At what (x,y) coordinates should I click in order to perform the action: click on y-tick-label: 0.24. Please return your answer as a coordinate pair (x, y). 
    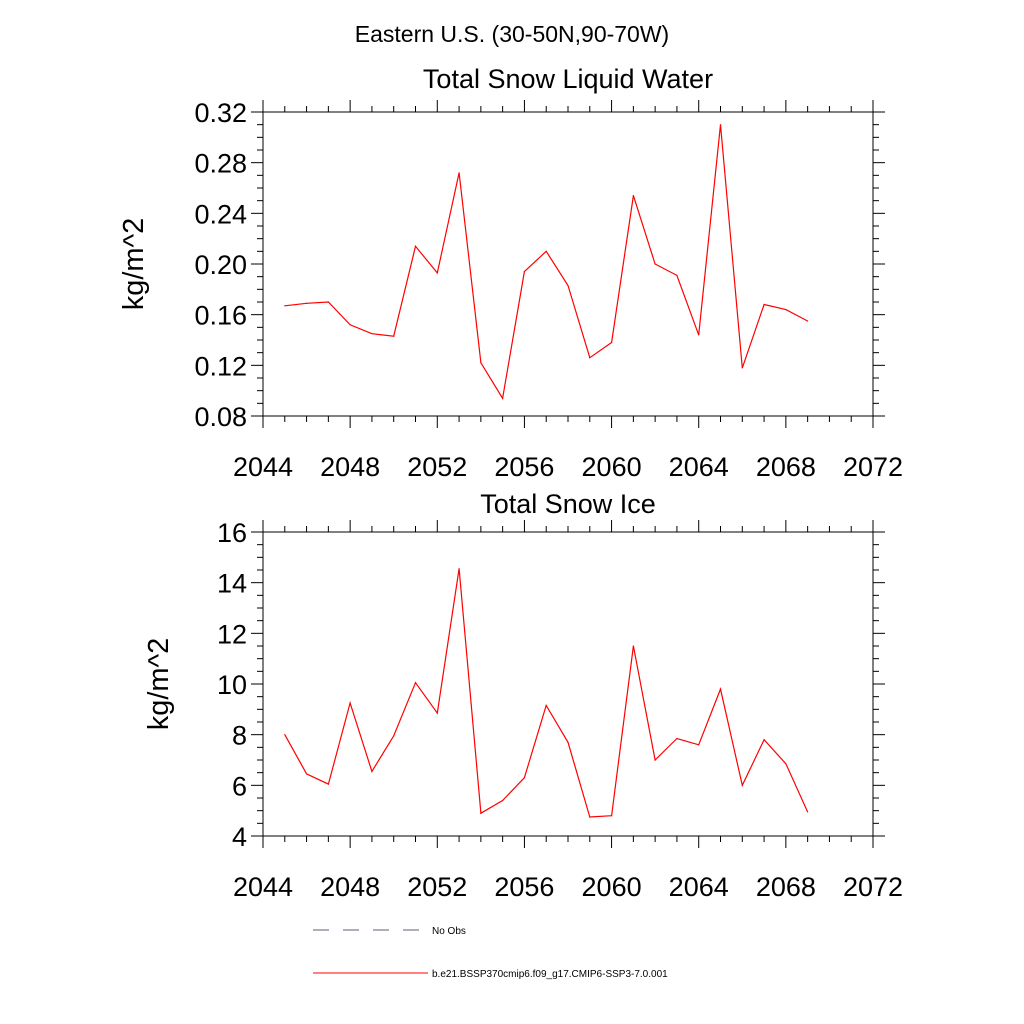
    Looking at the image, I should click on (220, 214).